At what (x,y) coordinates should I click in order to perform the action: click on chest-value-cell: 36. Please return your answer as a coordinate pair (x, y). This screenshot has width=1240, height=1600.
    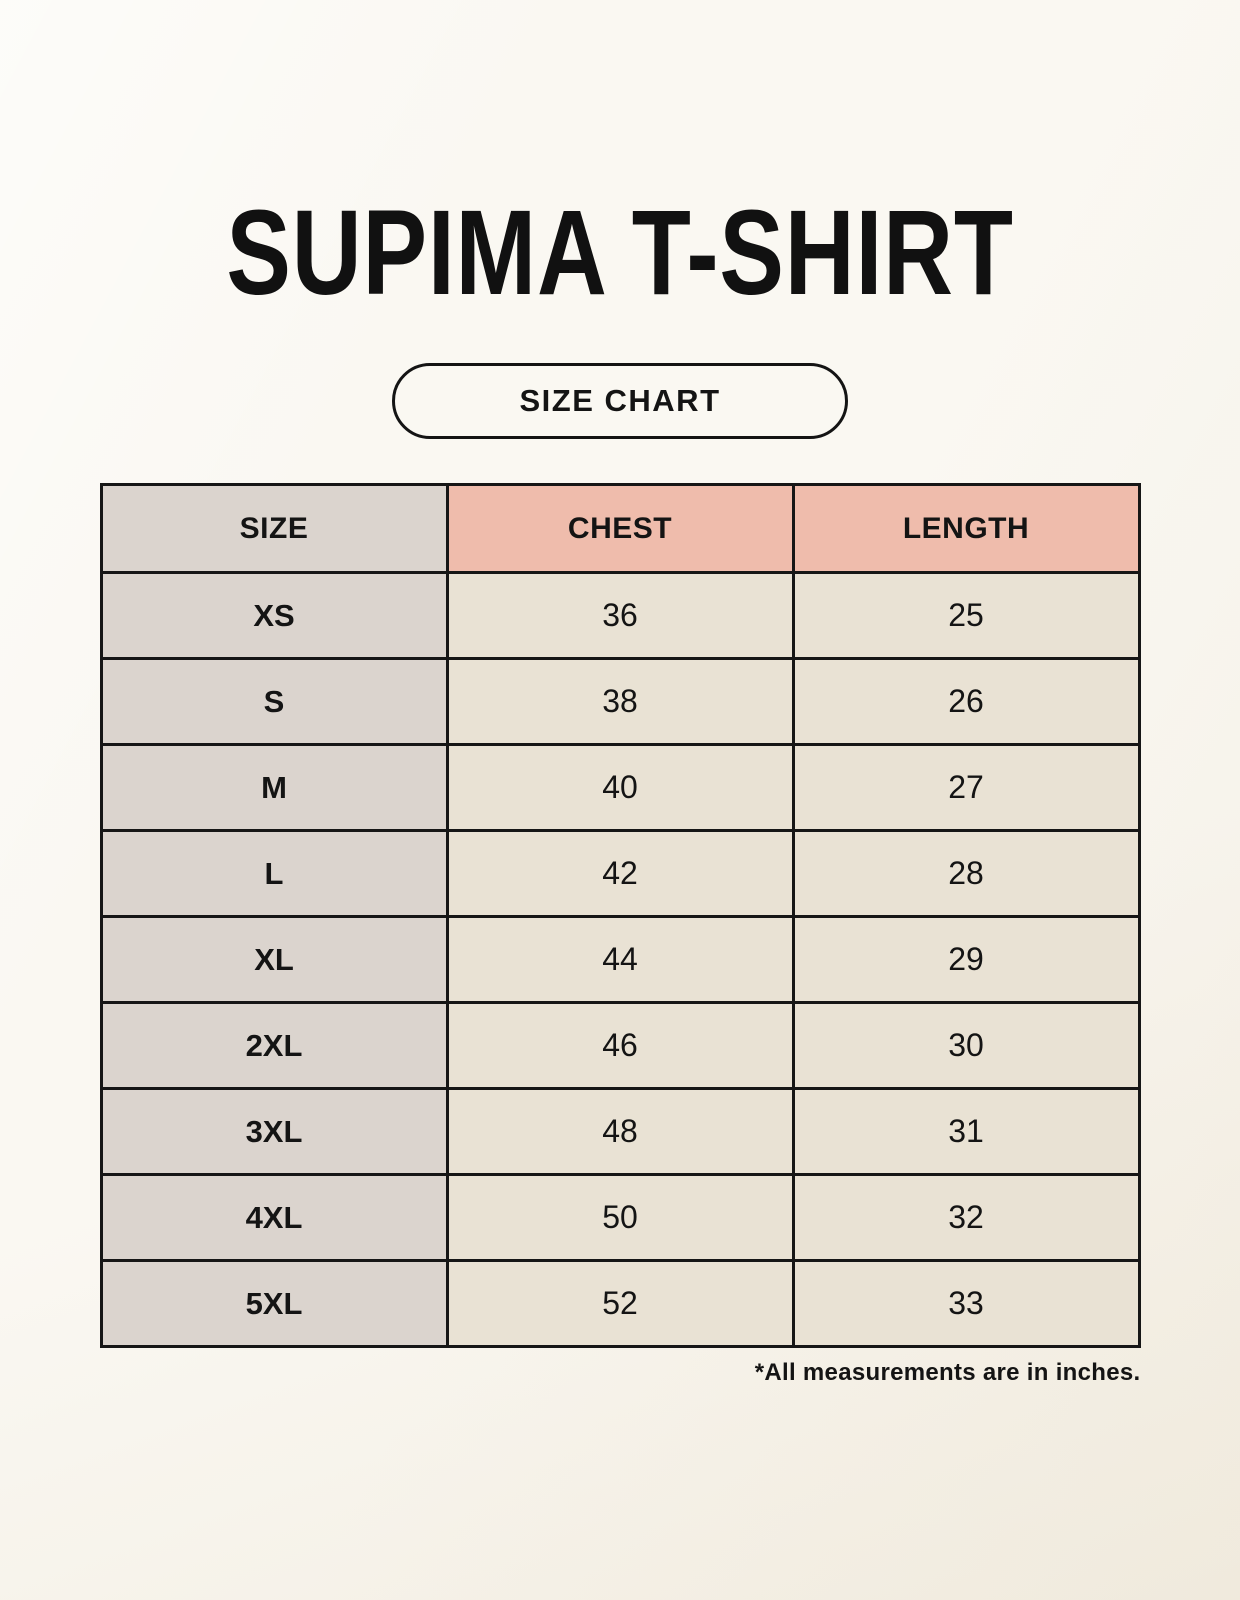
    Looking at the image, I should click on (620, 615).